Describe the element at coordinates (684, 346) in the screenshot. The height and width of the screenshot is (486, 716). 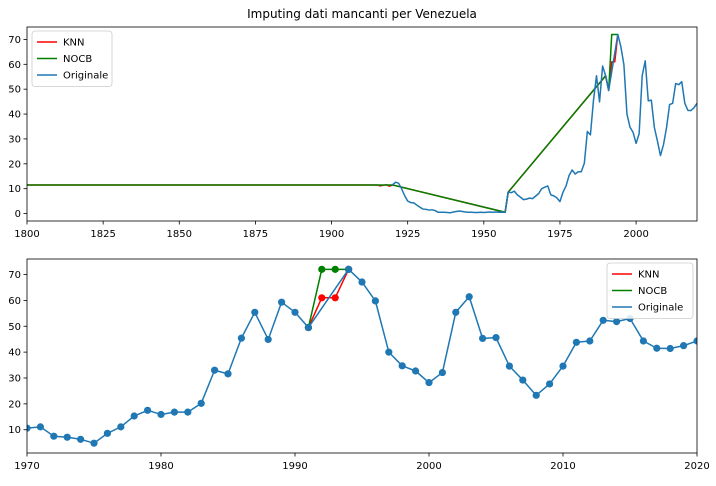
I see `point-originale-2019` at that location.